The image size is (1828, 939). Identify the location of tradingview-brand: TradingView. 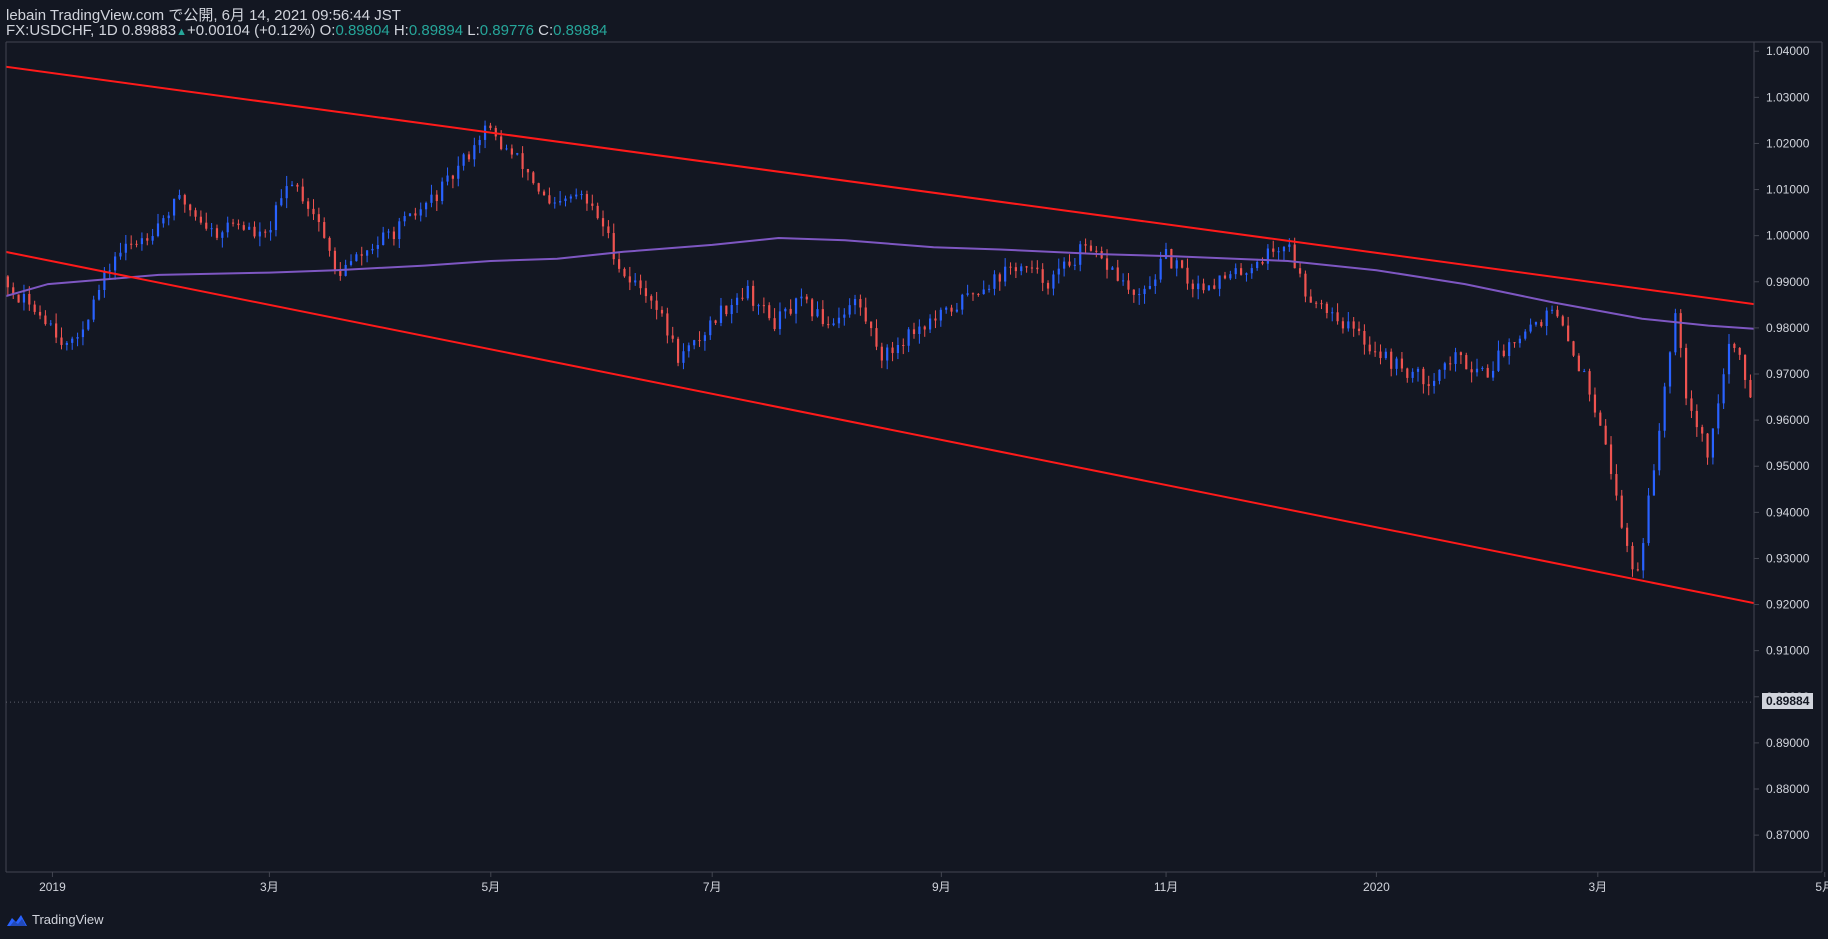
(55, 919).